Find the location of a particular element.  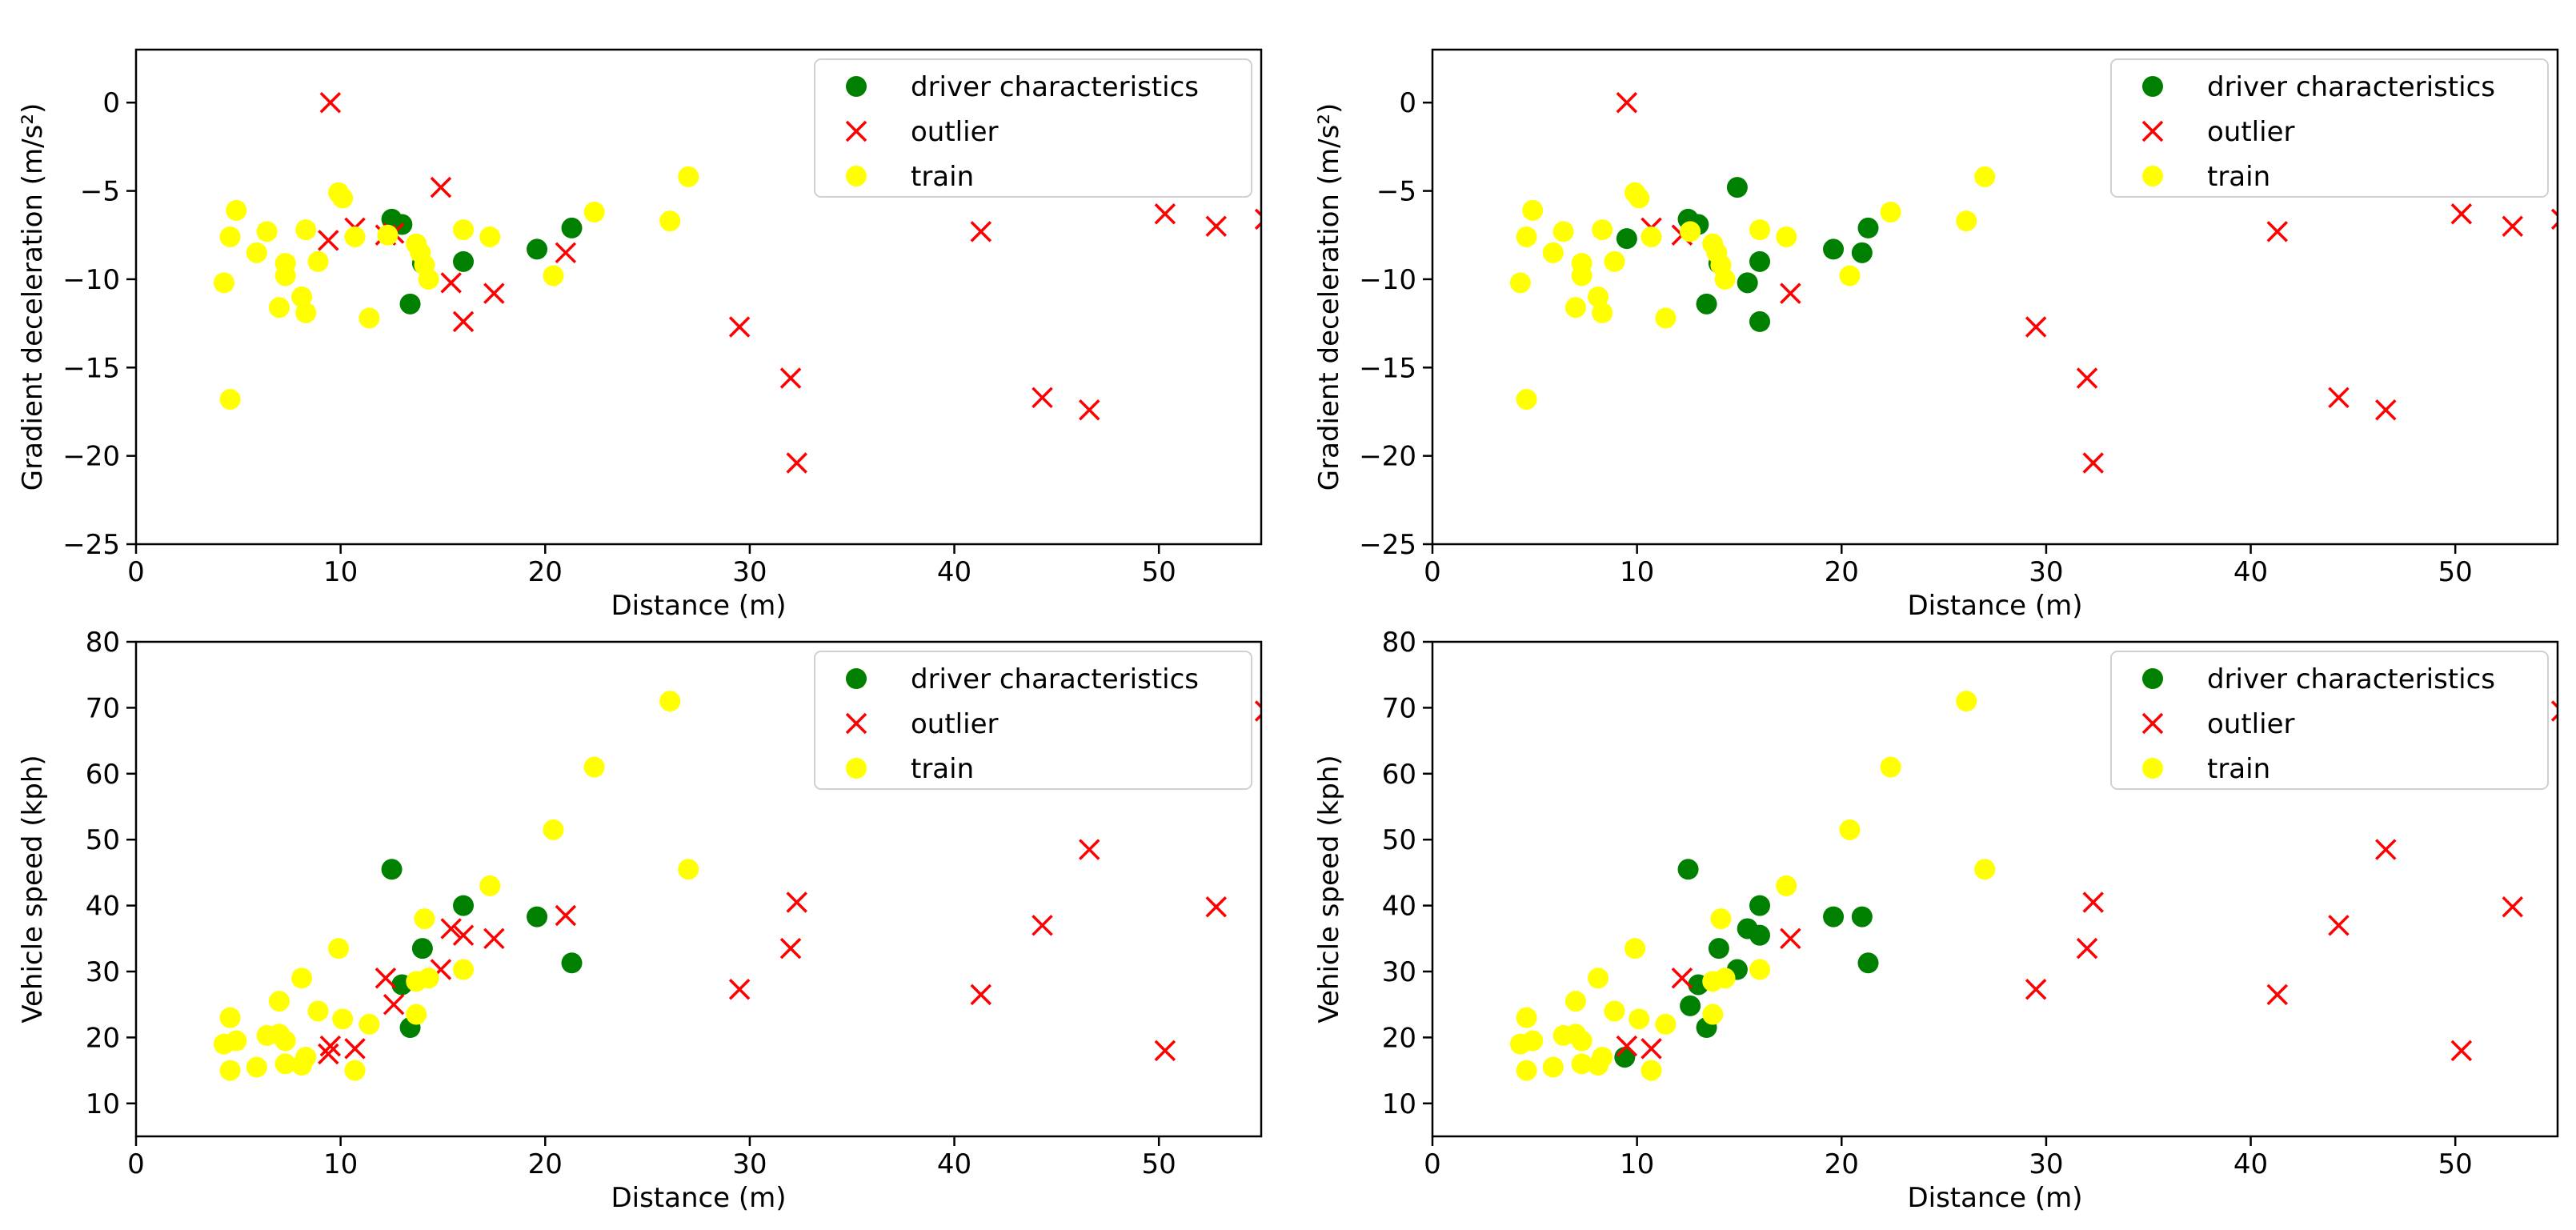

legend-marker-train is located at coordinates (856, 176).